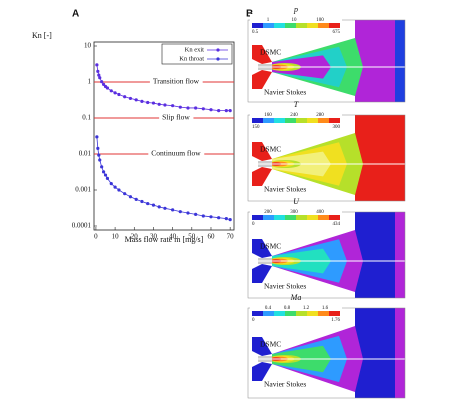 The width and height of the screenshot is (474, 408). I want to click on colorbar-tick: 160, so click(268, 115).